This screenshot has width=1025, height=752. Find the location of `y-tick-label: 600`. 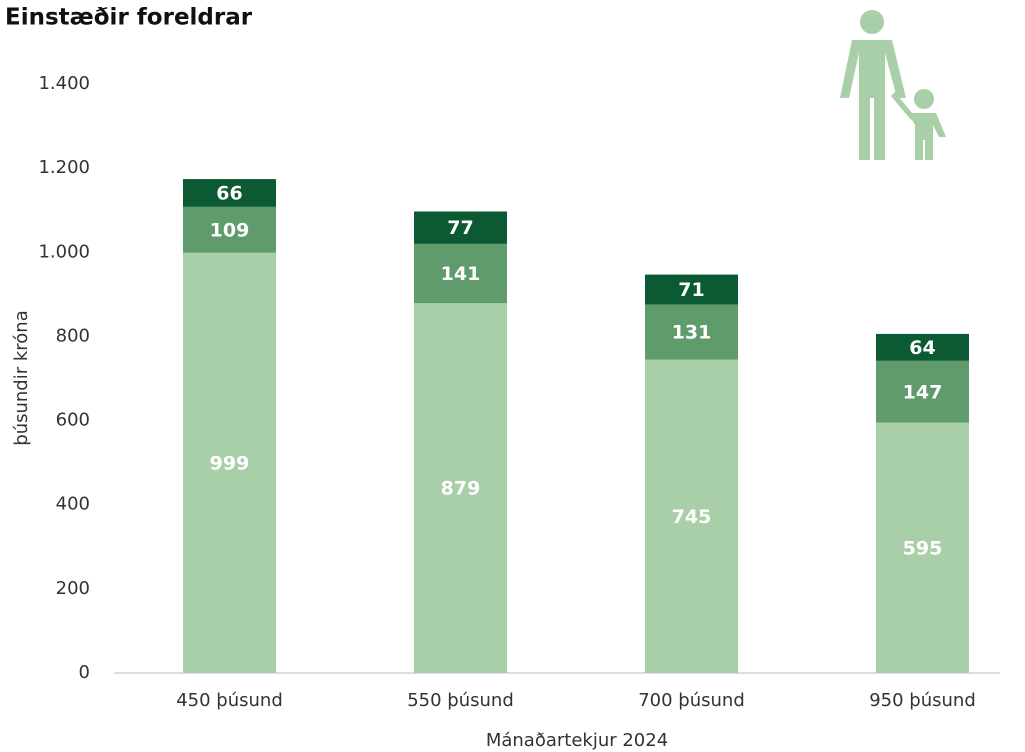

y-tick-label: 600 is located at coordinates (73, 420).